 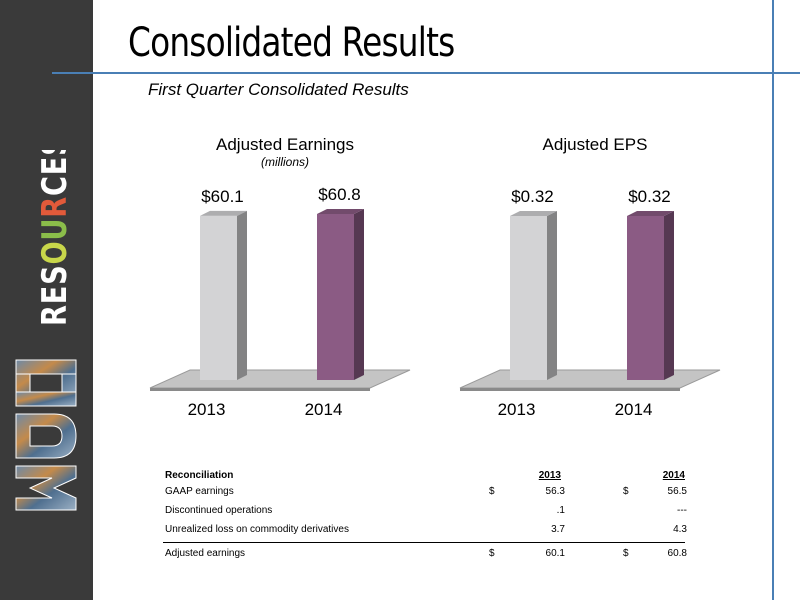 What do you see at coordinates (205, 553) in the screenshot?
I see `total-label: Adjusted earnings` at bounding box center [205, 553].